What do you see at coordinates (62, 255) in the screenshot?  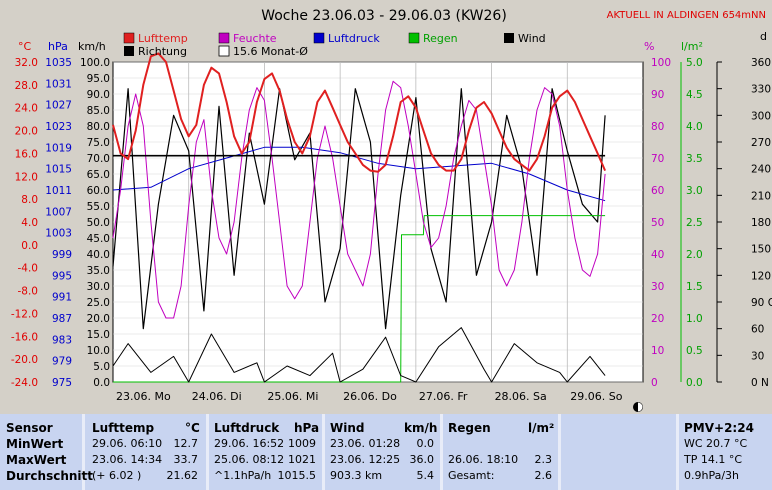 I see `pressure-axis-tick-label: 999` at bounding box center [62, 255].